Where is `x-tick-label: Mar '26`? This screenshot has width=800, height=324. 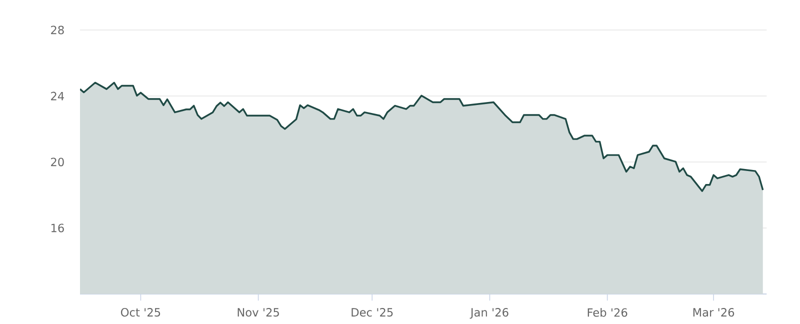
x-tick-label: Mar '26 is located at coordinates (713, 312).